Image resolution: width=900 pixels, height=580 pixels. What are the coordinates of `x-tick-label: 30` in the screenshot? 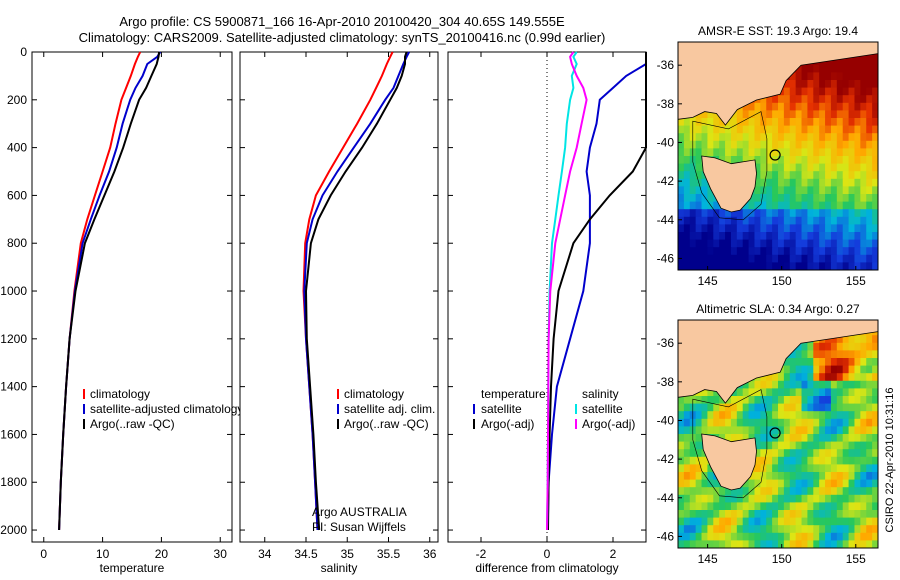 It's located at (221, 554).